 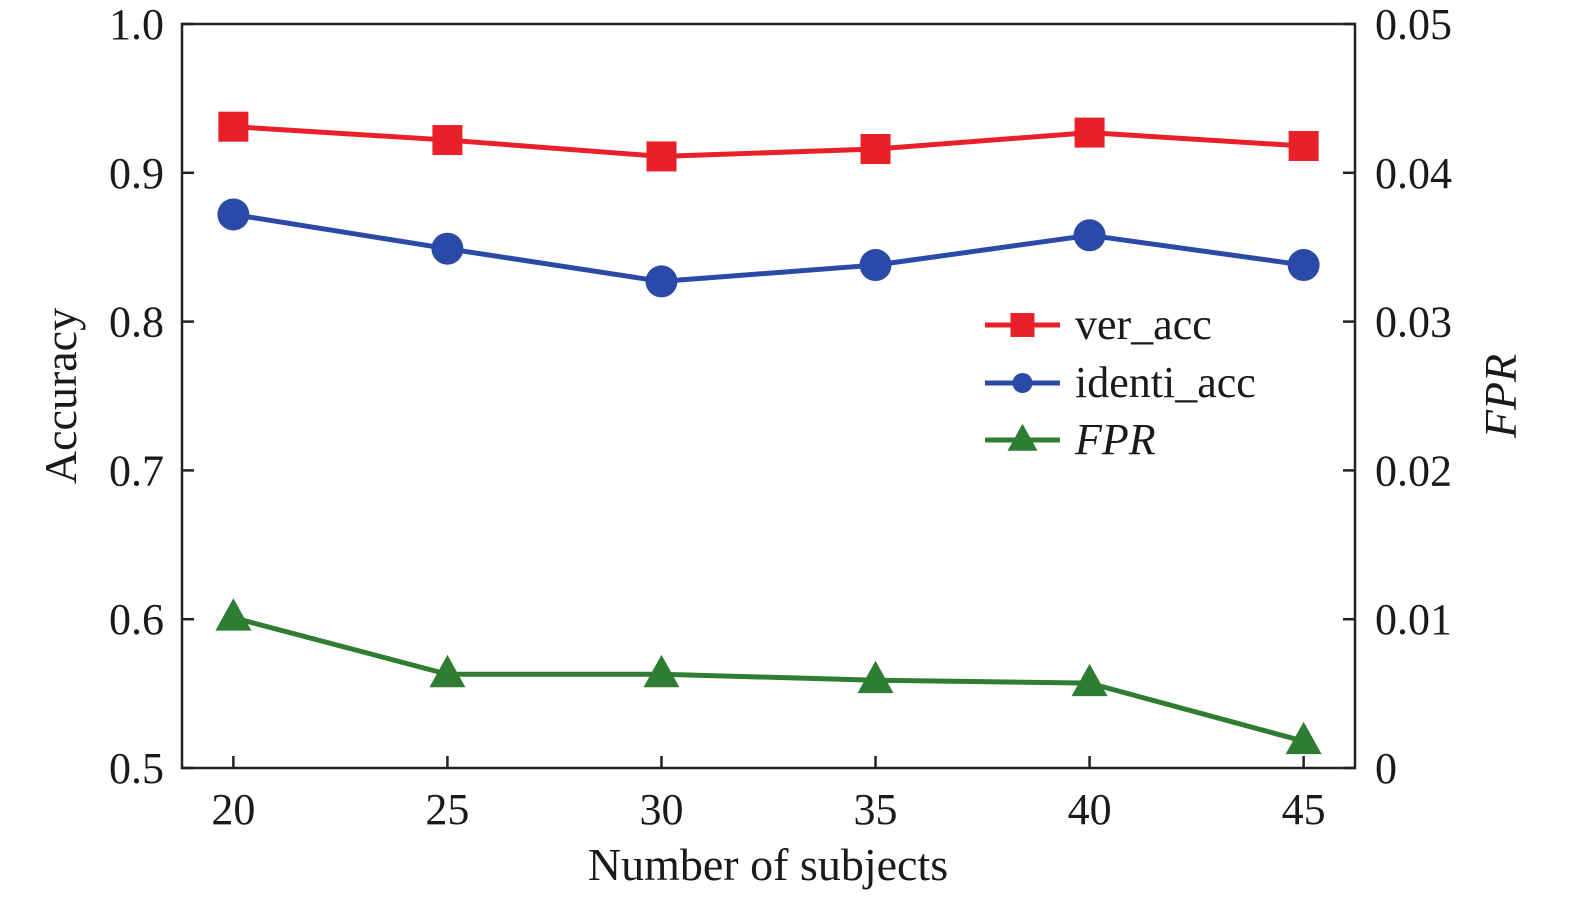 What do you see at coordinates (136, 768) in the screenshot?
I see `left-y-tick-label: 0.5` at bounding box center [136, 768].